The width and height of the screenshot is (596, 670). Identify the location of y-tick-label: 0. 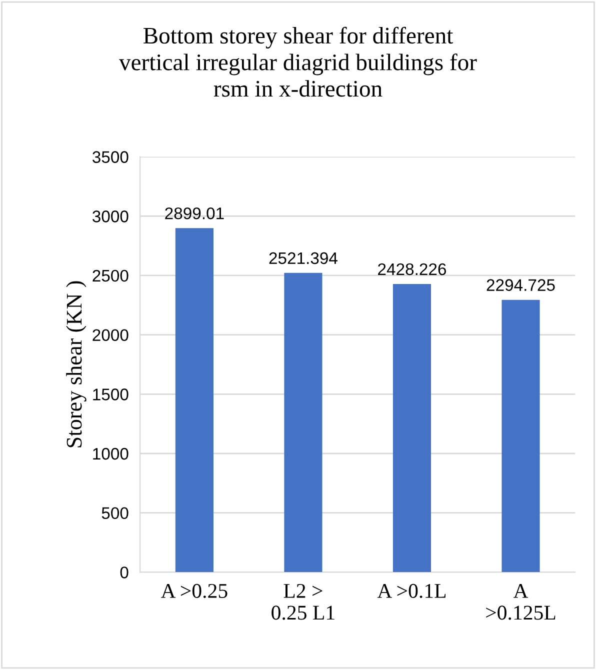
(124, 572).